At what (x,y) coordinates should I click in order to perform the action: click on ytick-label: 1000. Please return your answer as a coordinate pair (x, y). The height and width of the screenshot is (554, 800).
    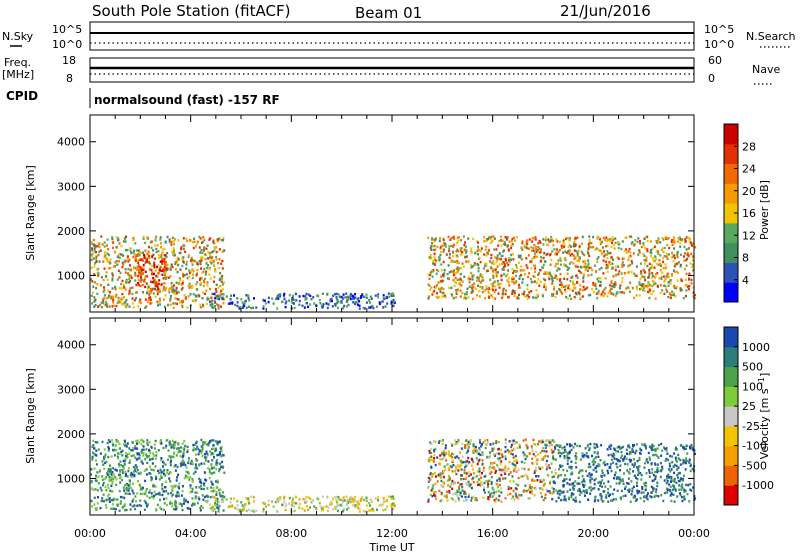
    Looking at the image, I should click on (71, 478).